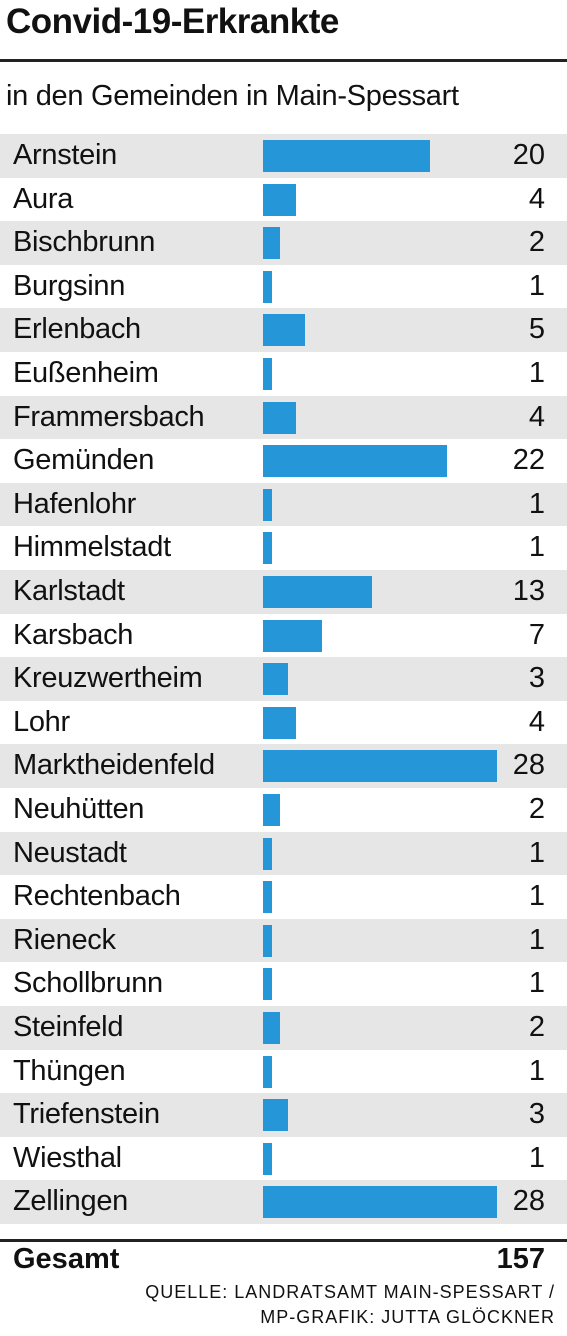  What do you see at coordinates (283, 1028) in the screenshot?
I see `chart-row: Steinfeld 2` at bounding box center [283, 1028].